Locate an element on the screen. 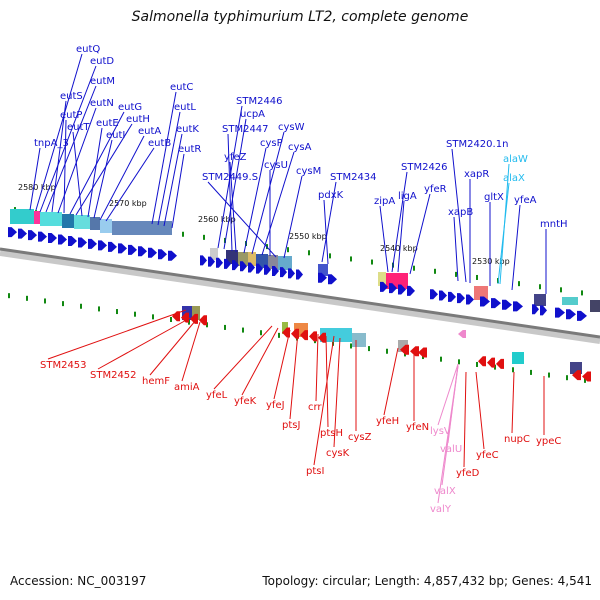 The width and height of the screenshot is (600, 600). kbp-label: 2550 kbp is located at coordinates (308, 236).